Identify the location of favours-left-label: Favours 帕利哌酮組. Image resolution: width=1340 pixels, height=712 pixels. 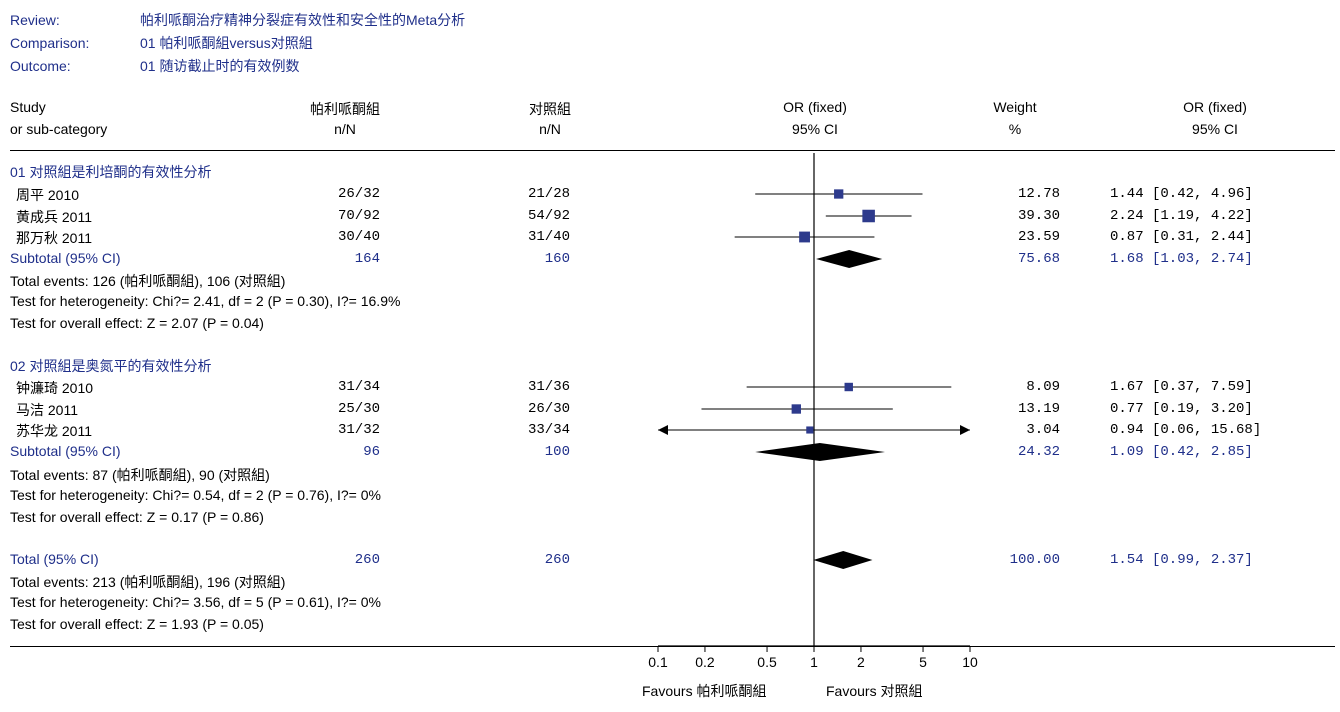
(704, 691).